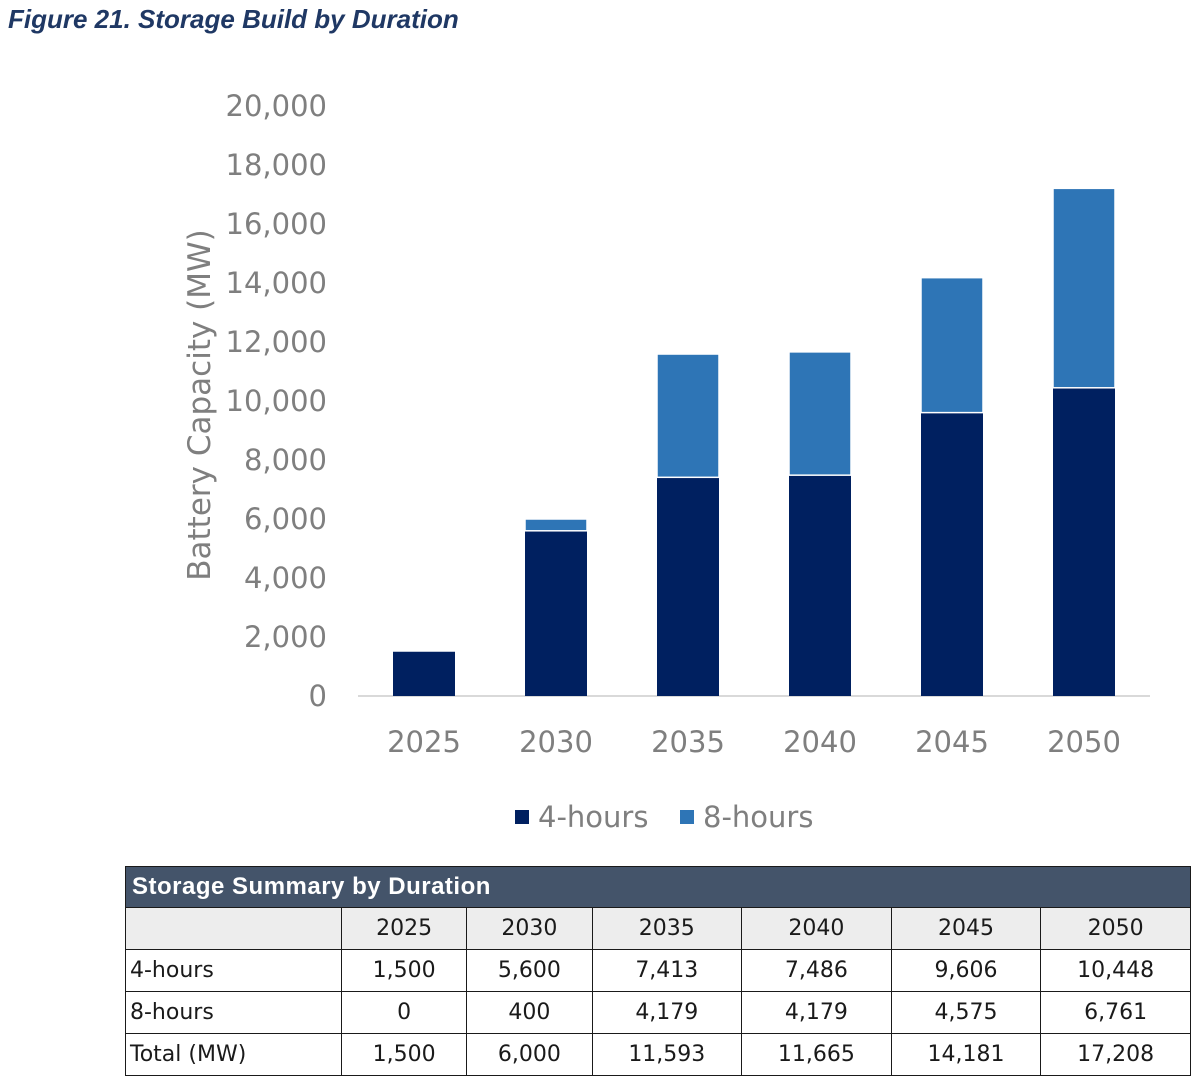  Describe the element at coordinates (1115, 928) in the screenshot. I see `table-header-cell: 2050` at that location.